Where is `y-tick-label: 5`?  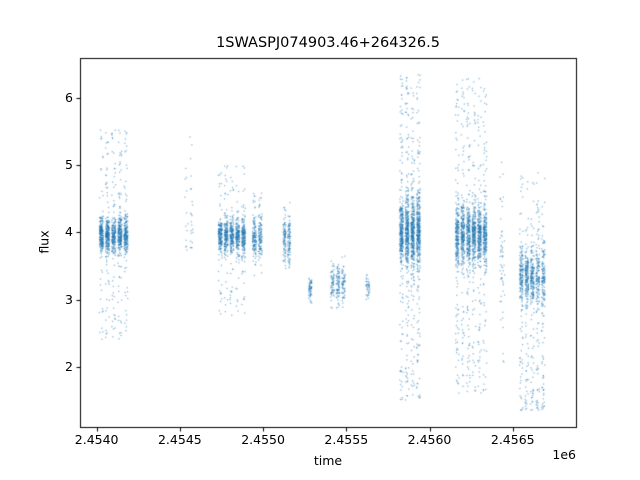 y-tick-label: 5 is located at coordinates (69, 165).